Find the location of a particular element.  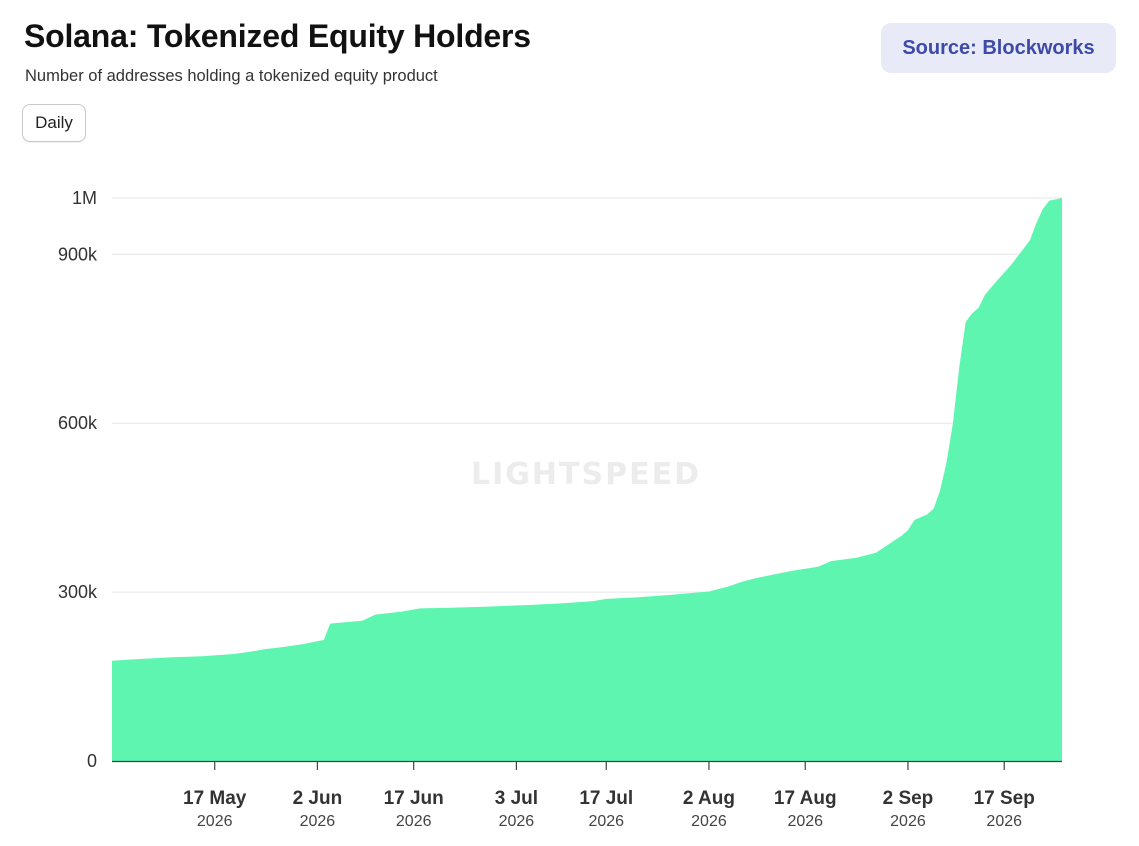

watermark: LIGHTSPEED is located at coordinates (586, 474).